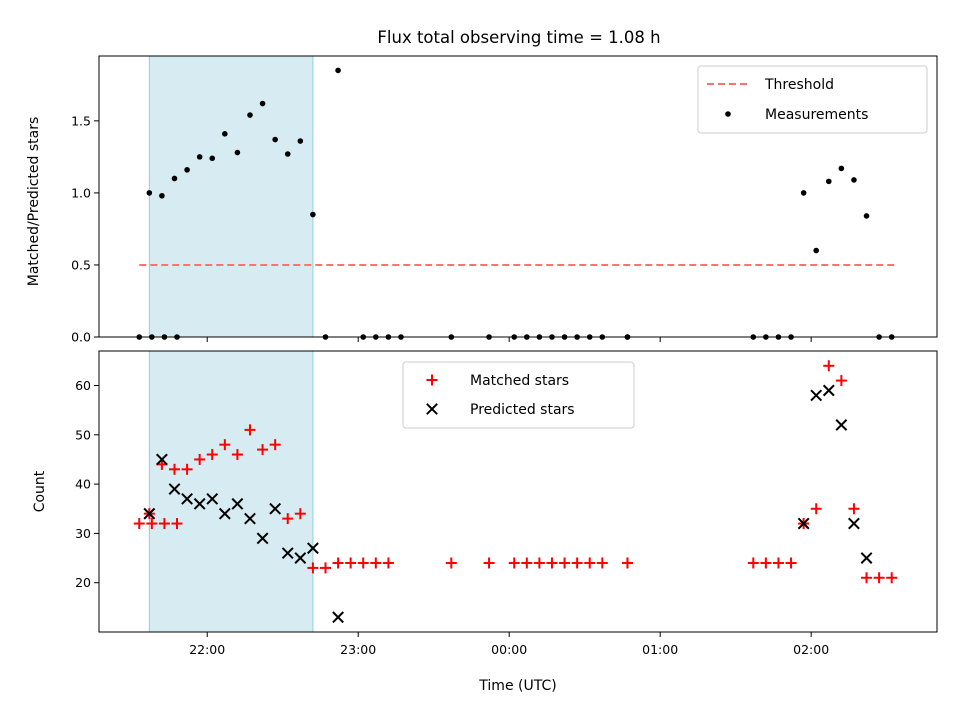  Describe the element at coordinates (816, 115) in the screenshot. I see `legend-measurements-label: Measurements` at that location.